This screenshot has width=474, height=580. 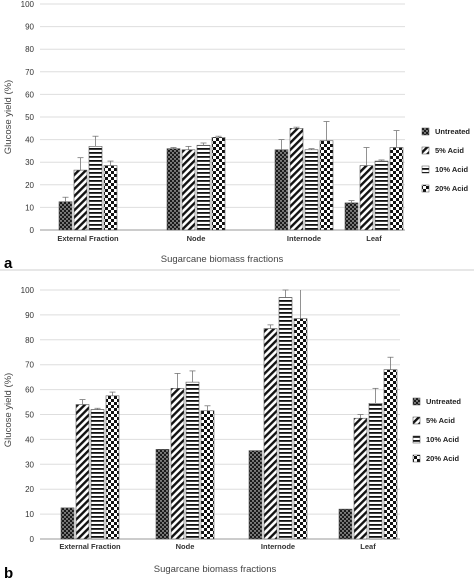 What do you see at coordinates (29, 340) in the screenshot?
I see `y-tick-label-80: 80` at bounding box center [29, 340].